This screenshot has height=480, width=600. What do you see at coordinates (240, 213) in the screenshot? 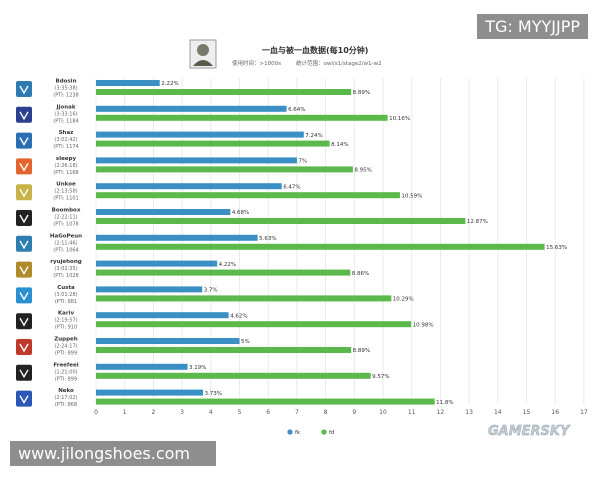
I see `bar-value-label: 4.68%` at bounding box center [240, 213].